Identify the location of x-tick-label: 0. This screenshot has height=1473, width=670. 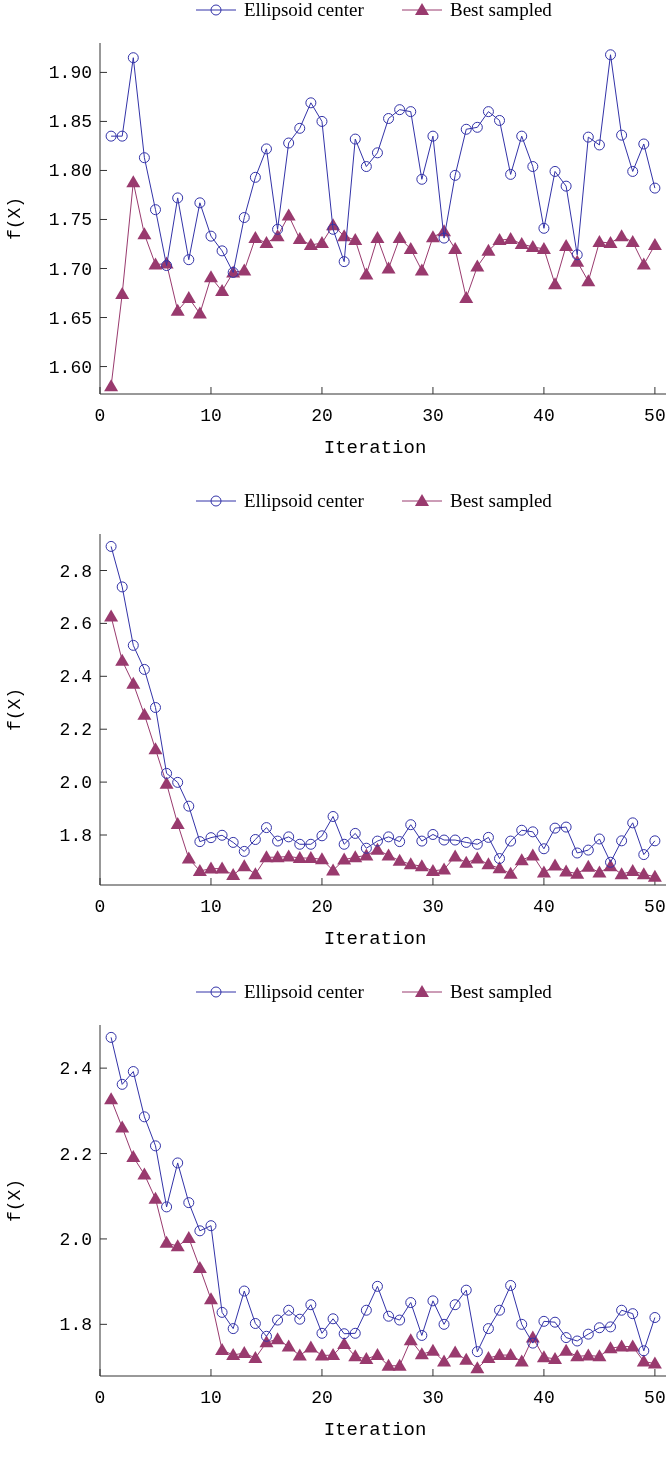
(100, 416).